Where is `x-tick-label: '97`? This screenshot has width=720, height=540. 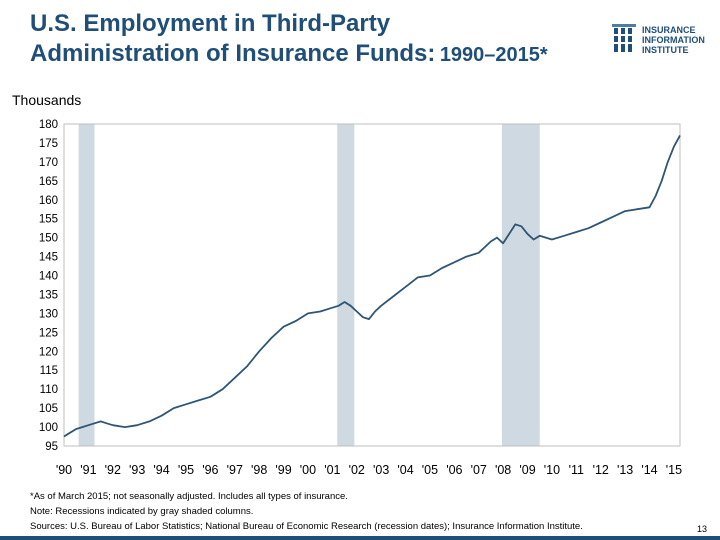
x-tick-label: '97 is located at coordinates (235, 470).